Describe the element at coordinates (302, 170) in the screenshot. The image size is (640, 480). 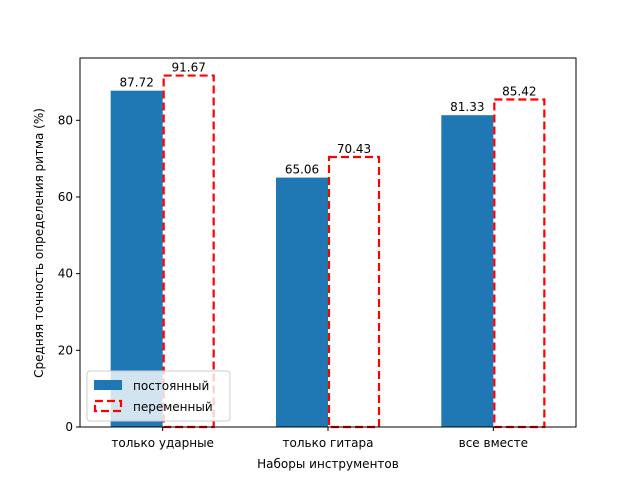
I see `data-label: 65.06` at that location.